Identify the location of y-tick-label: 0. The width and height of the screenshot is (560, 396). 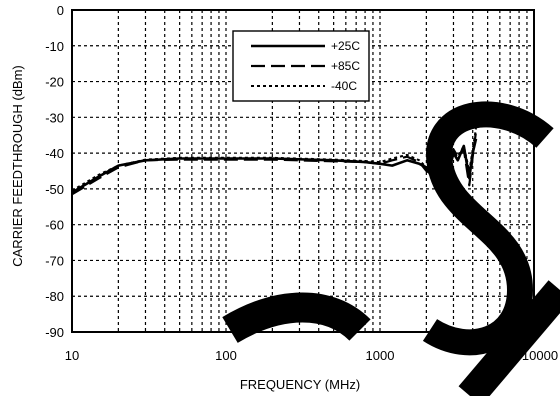
(60, 10).